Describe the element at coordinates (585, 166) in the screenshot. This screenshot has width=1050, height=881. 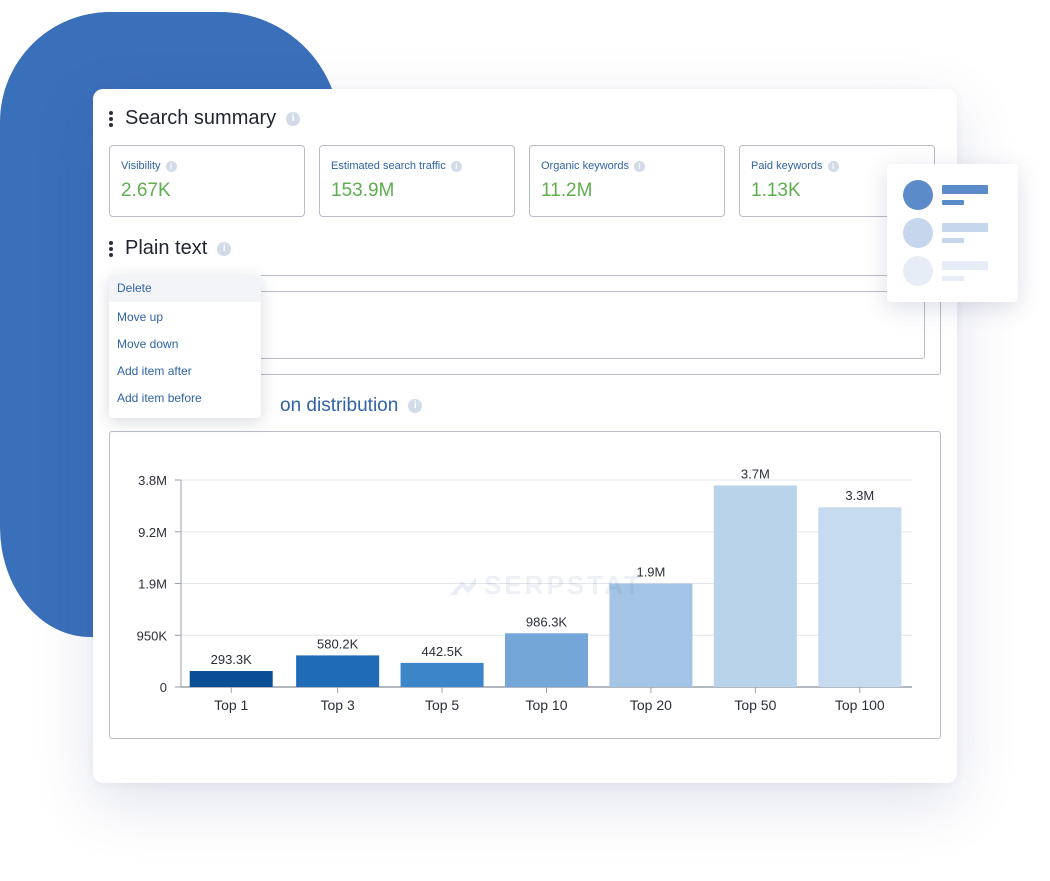
I see `metric-label: Organic keywords` at that location.